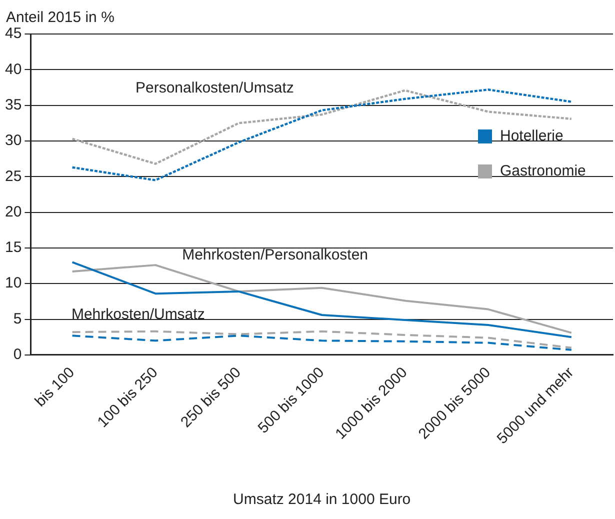 Image resolution: width=615 pixels, height=519 pixels. Describe the element at coordinates (13, 211) in the screenshot. I see `y-tick-label: 20` at that location.